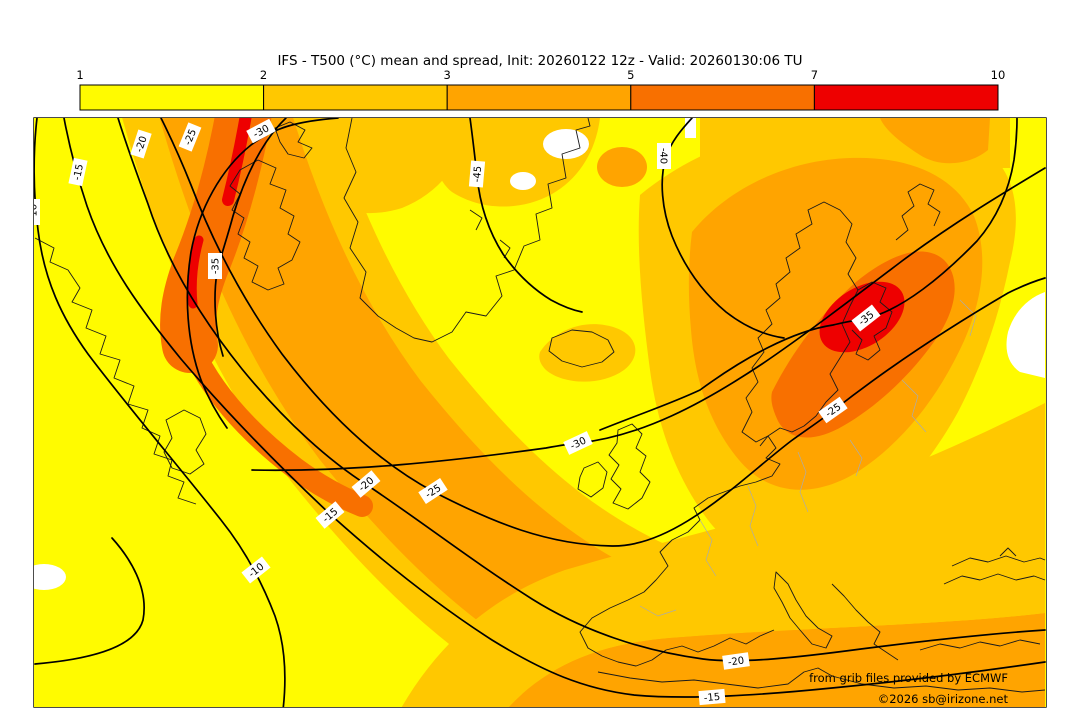 This screenshot has height=718, width=1080. I want to click on colorbar: 1 2 3 5 7 10, so click(541, 89).